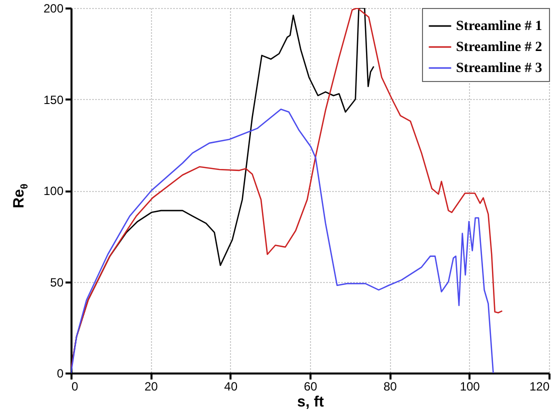 The height and width of the screenshot is (410, 558). What do you see at coordinates (390, 387) in the screenshot?
I see `x-tick-label: 80` at bounding box center [390, 387].